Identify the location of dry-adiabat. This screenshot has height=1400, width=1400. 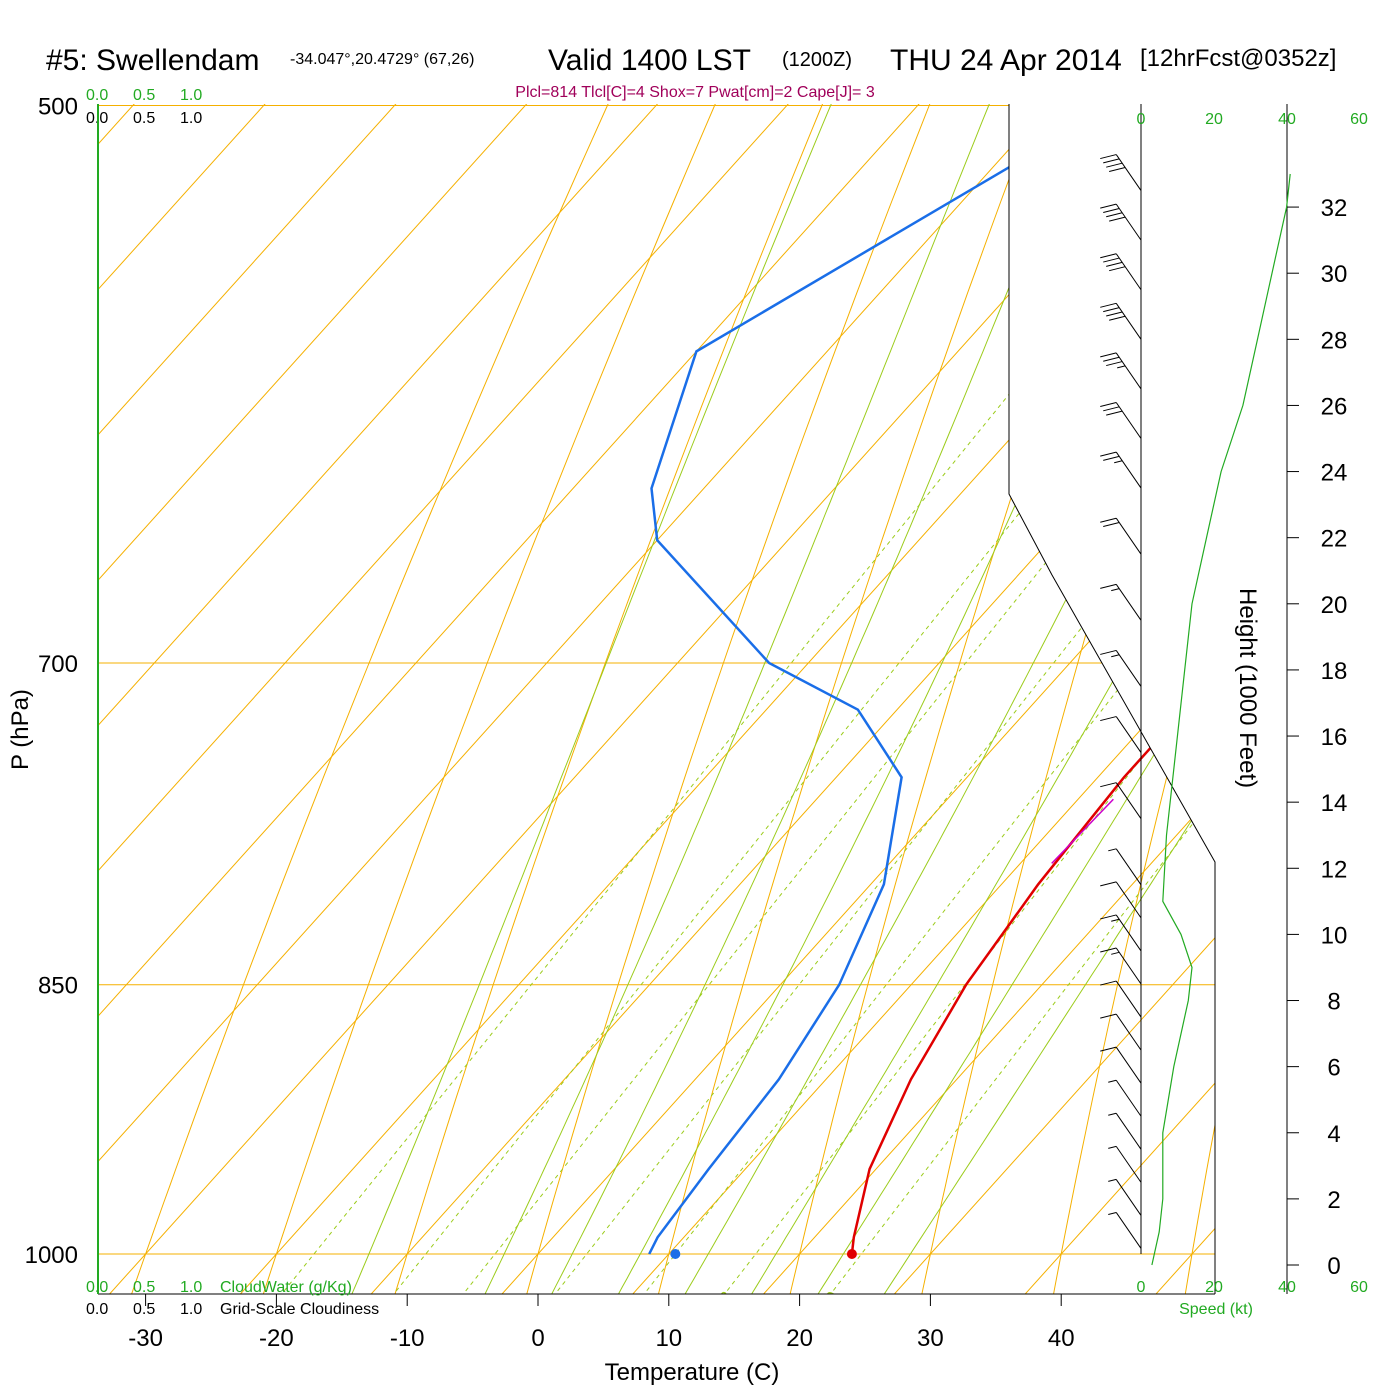
(1196, 699).